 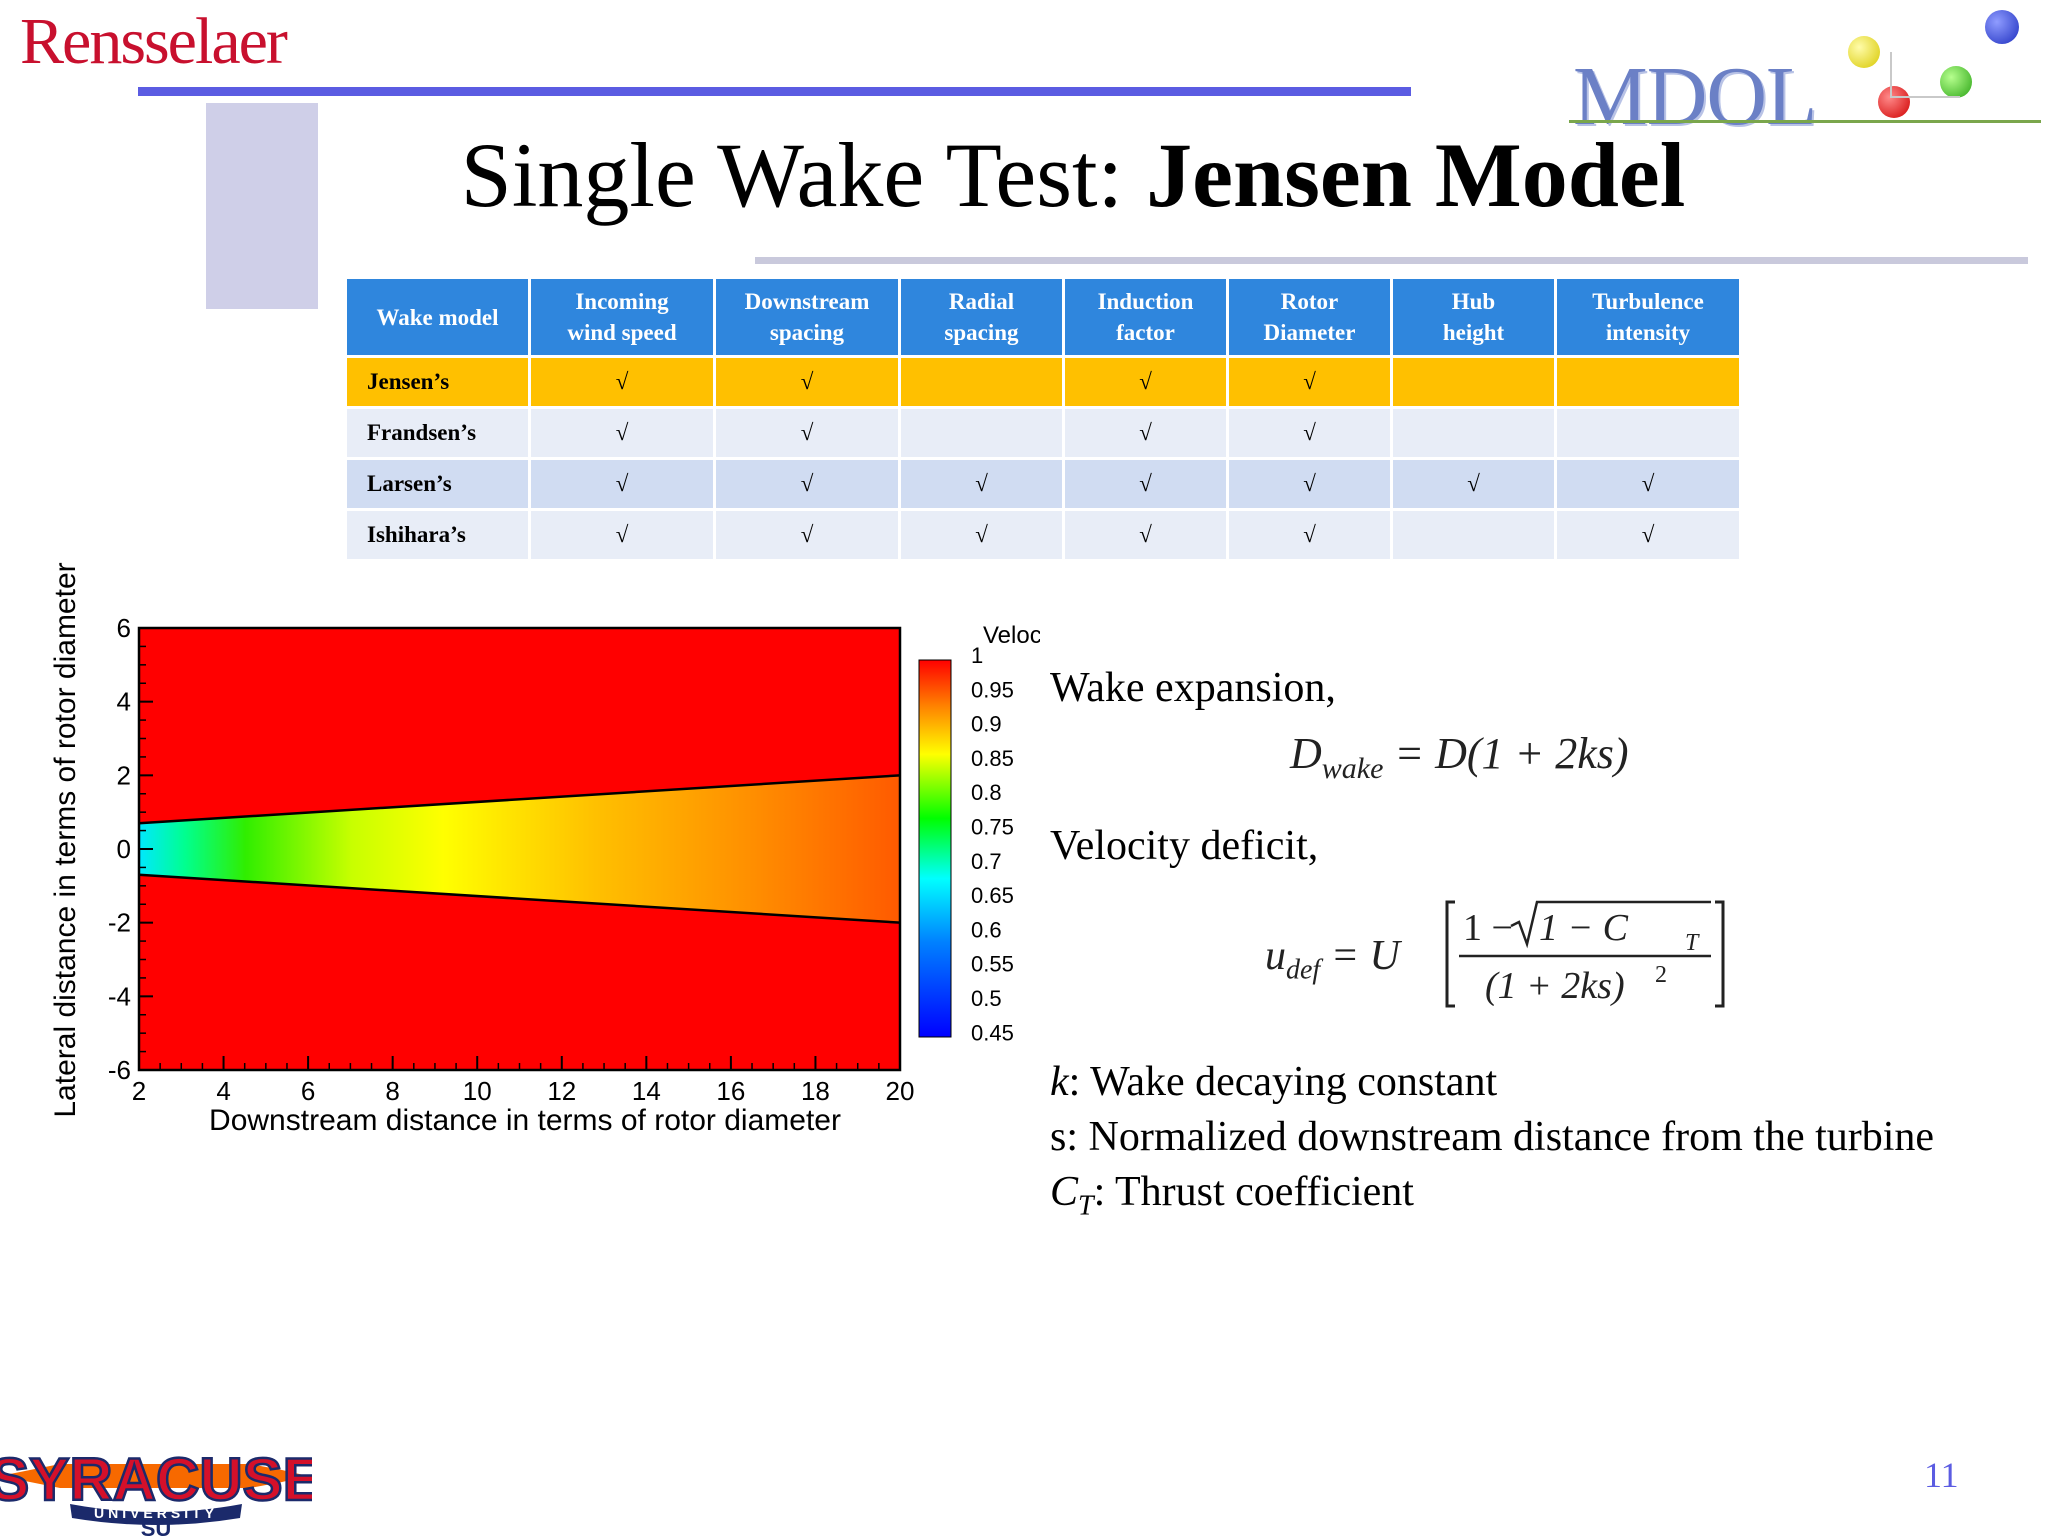 I want to click on eq2-lhs-group: udef = U, so click(x=1332, y=959).